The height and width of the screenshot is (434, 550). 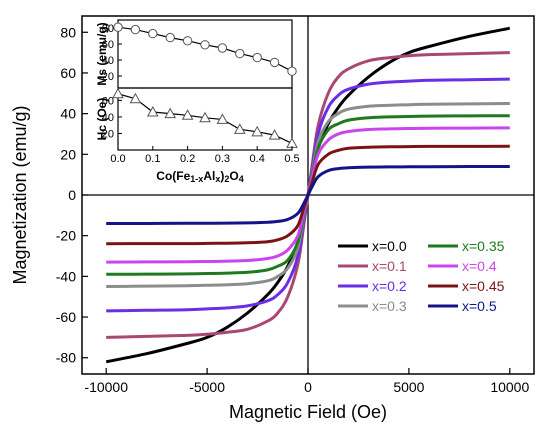 I want to click on inset-ms-tick-label: 80, so click(x=108, y=29).